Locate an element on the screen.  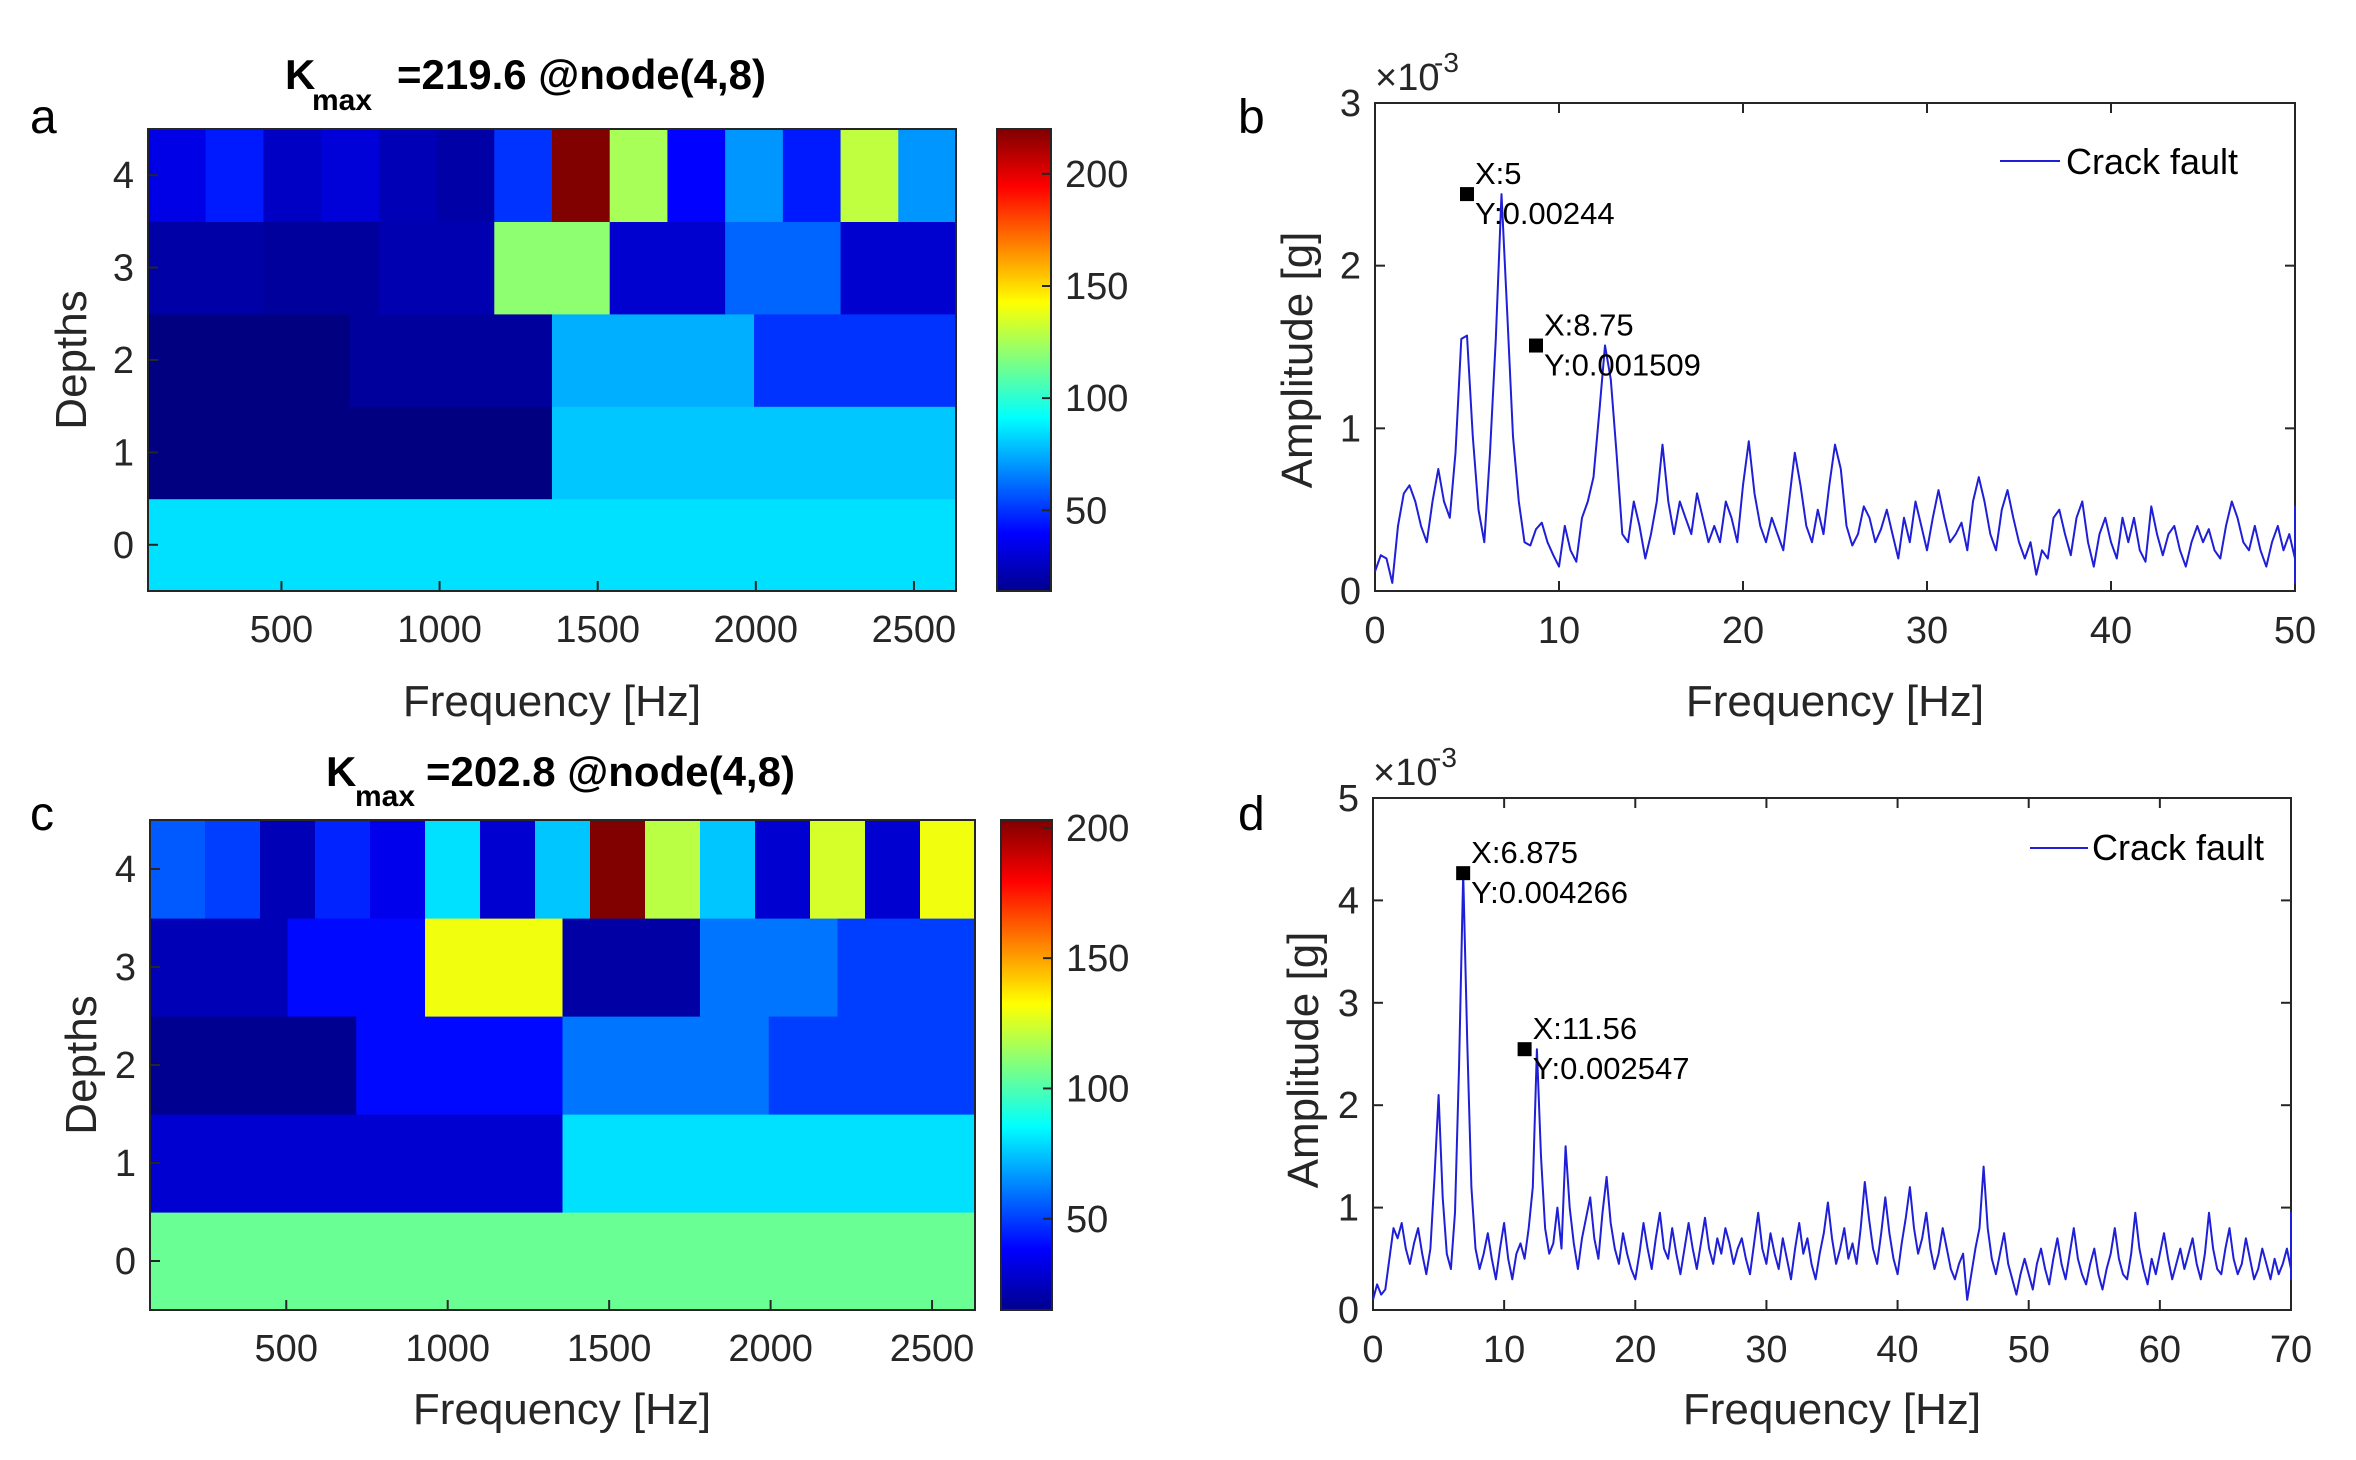
x-tick-label: 30 is located at coordinates (1927, 631).